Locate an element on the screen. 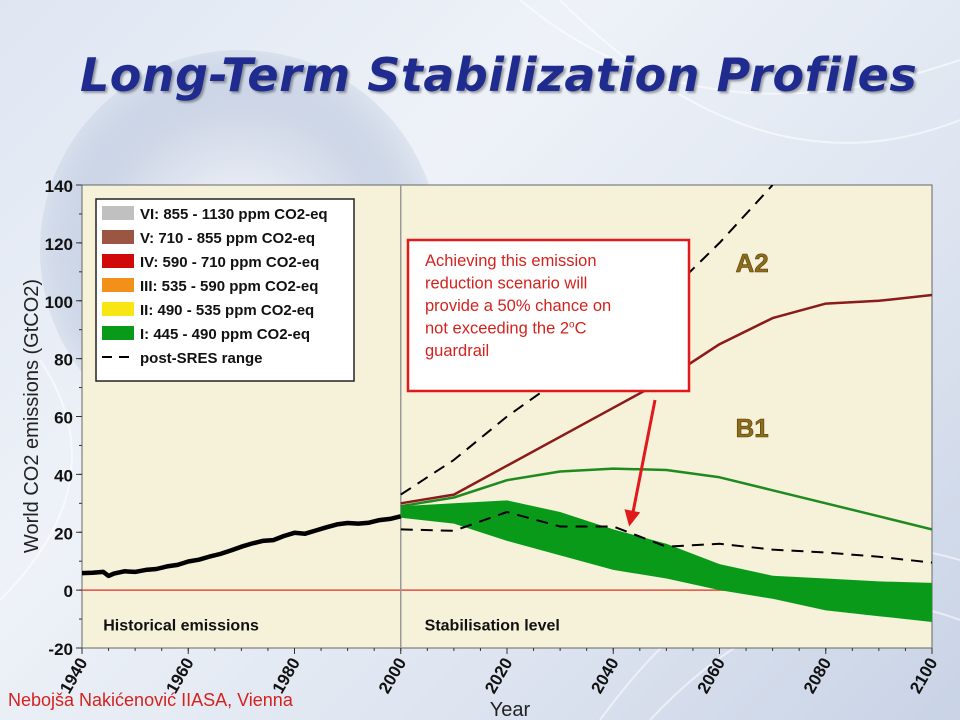  series-label-A2: A2 is located at coordinates (751, 263).